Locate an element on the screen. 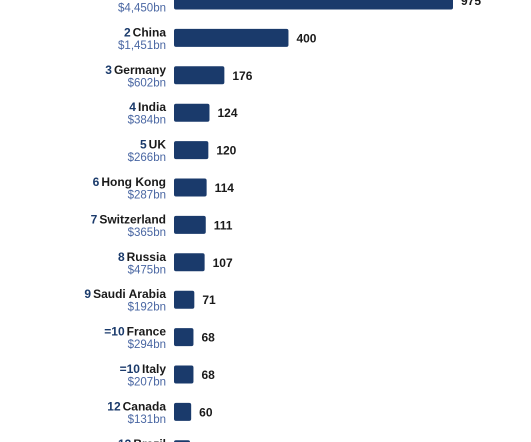 The width and height of the screenshot is (531, 442). country-label: 13Brazil is located at coordinates (142, 439).